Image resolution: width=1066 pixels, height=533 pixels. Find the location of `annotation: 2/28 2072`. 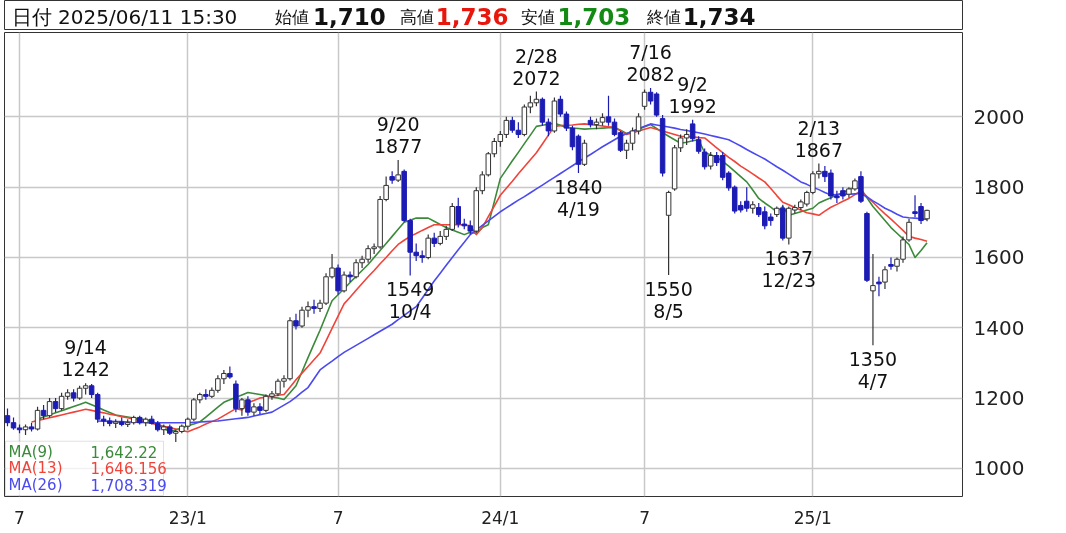

annotation: 2/28 2072 is located at coordinates (536, 66).